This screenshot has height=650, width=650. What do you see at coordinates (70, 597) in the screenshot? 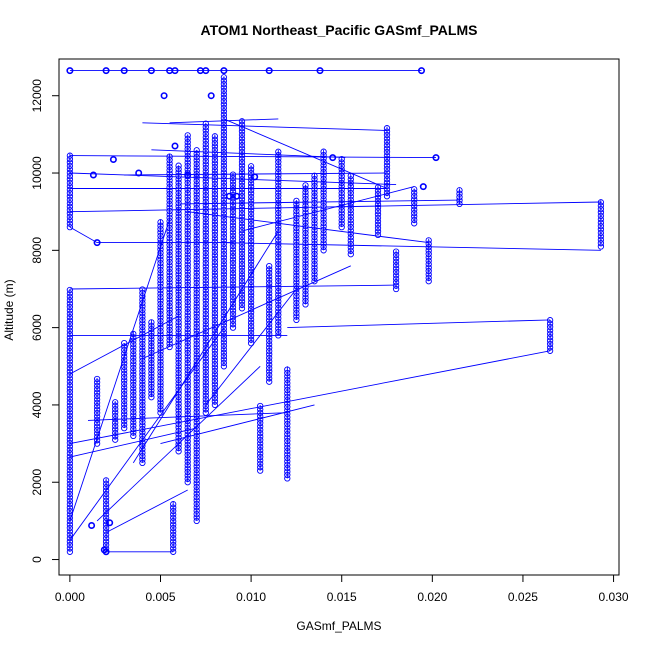
I see `x-tick-label-0: 0.000` at bounding box center [70, 597].